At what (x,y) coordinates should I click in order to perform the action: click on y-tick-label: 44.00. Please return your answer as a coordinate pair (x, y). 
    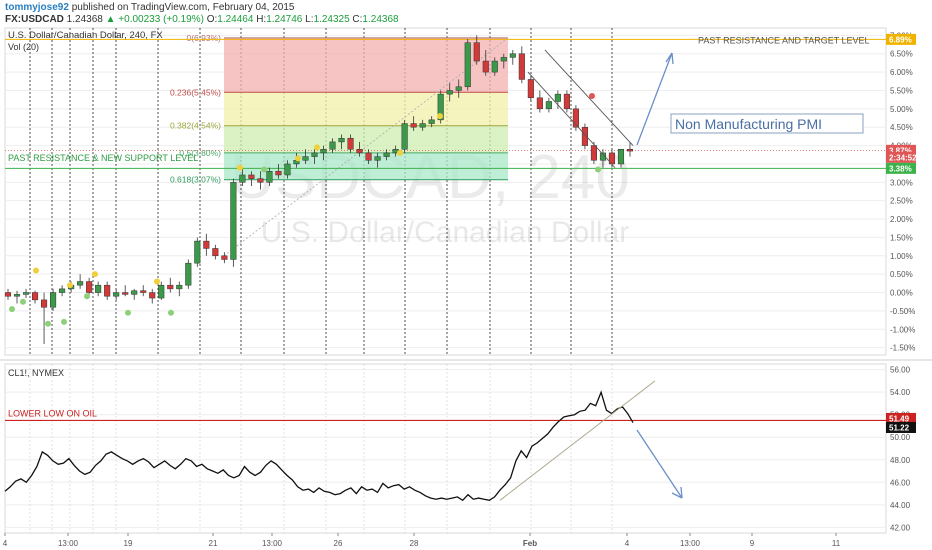
    Looking at the image, I should click on (900, 505).